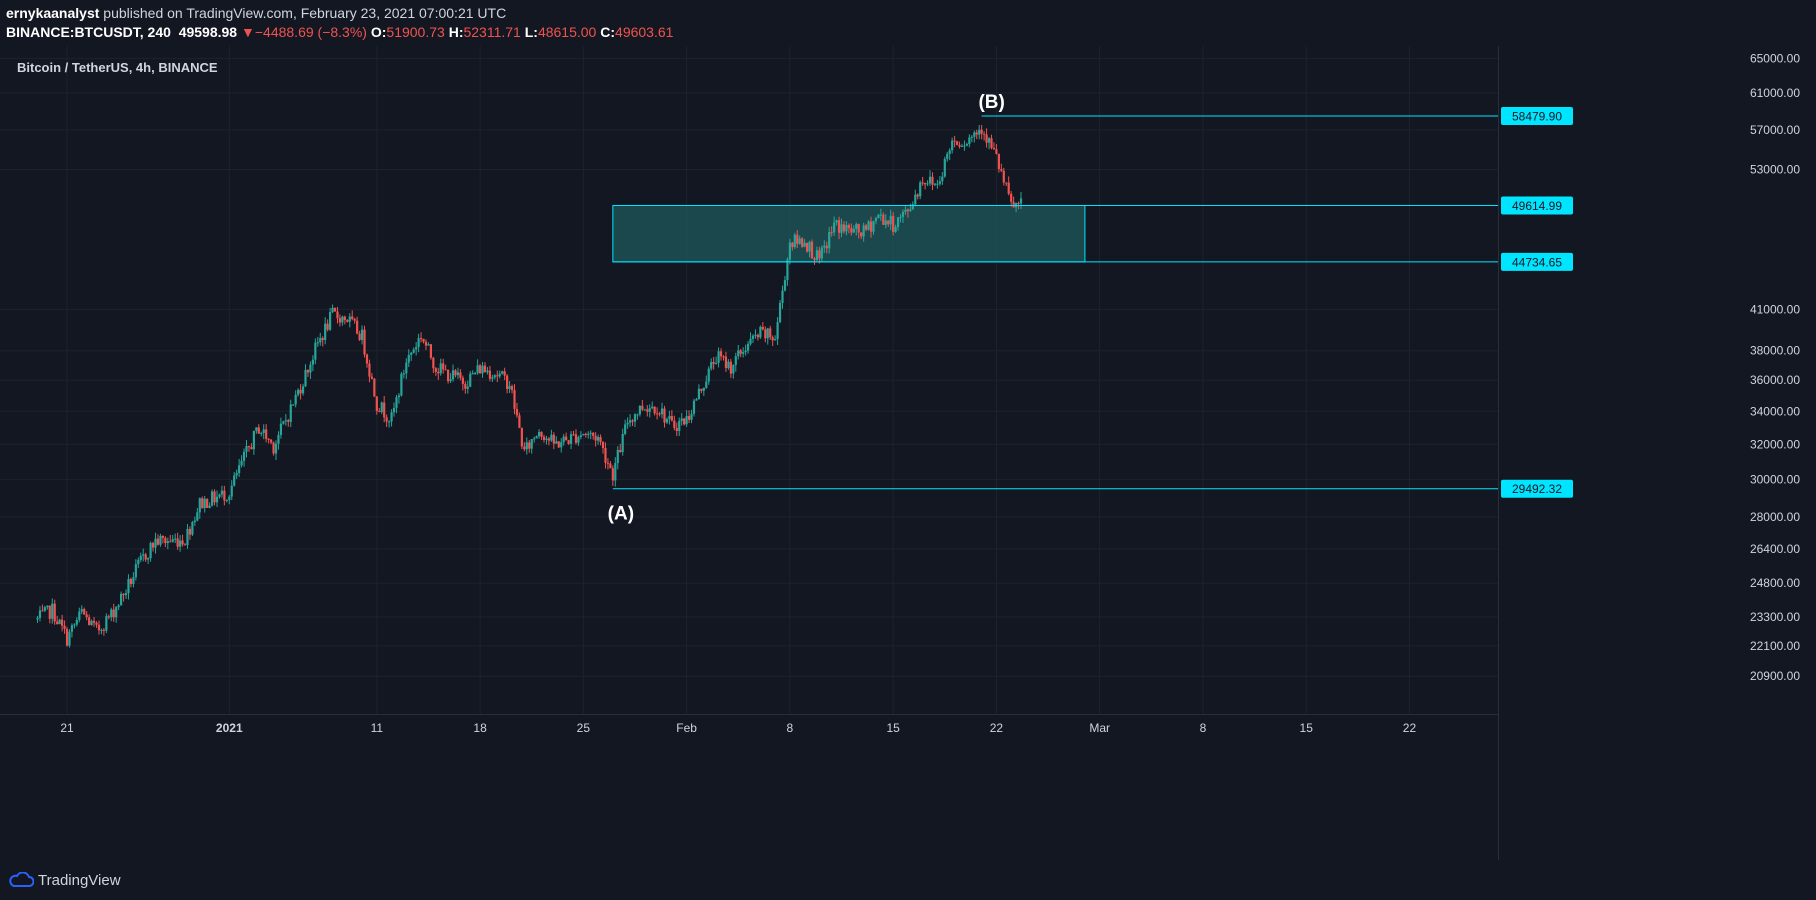  I want to click on price-change: −4488.69 (−8.3%), so click(310, 32).